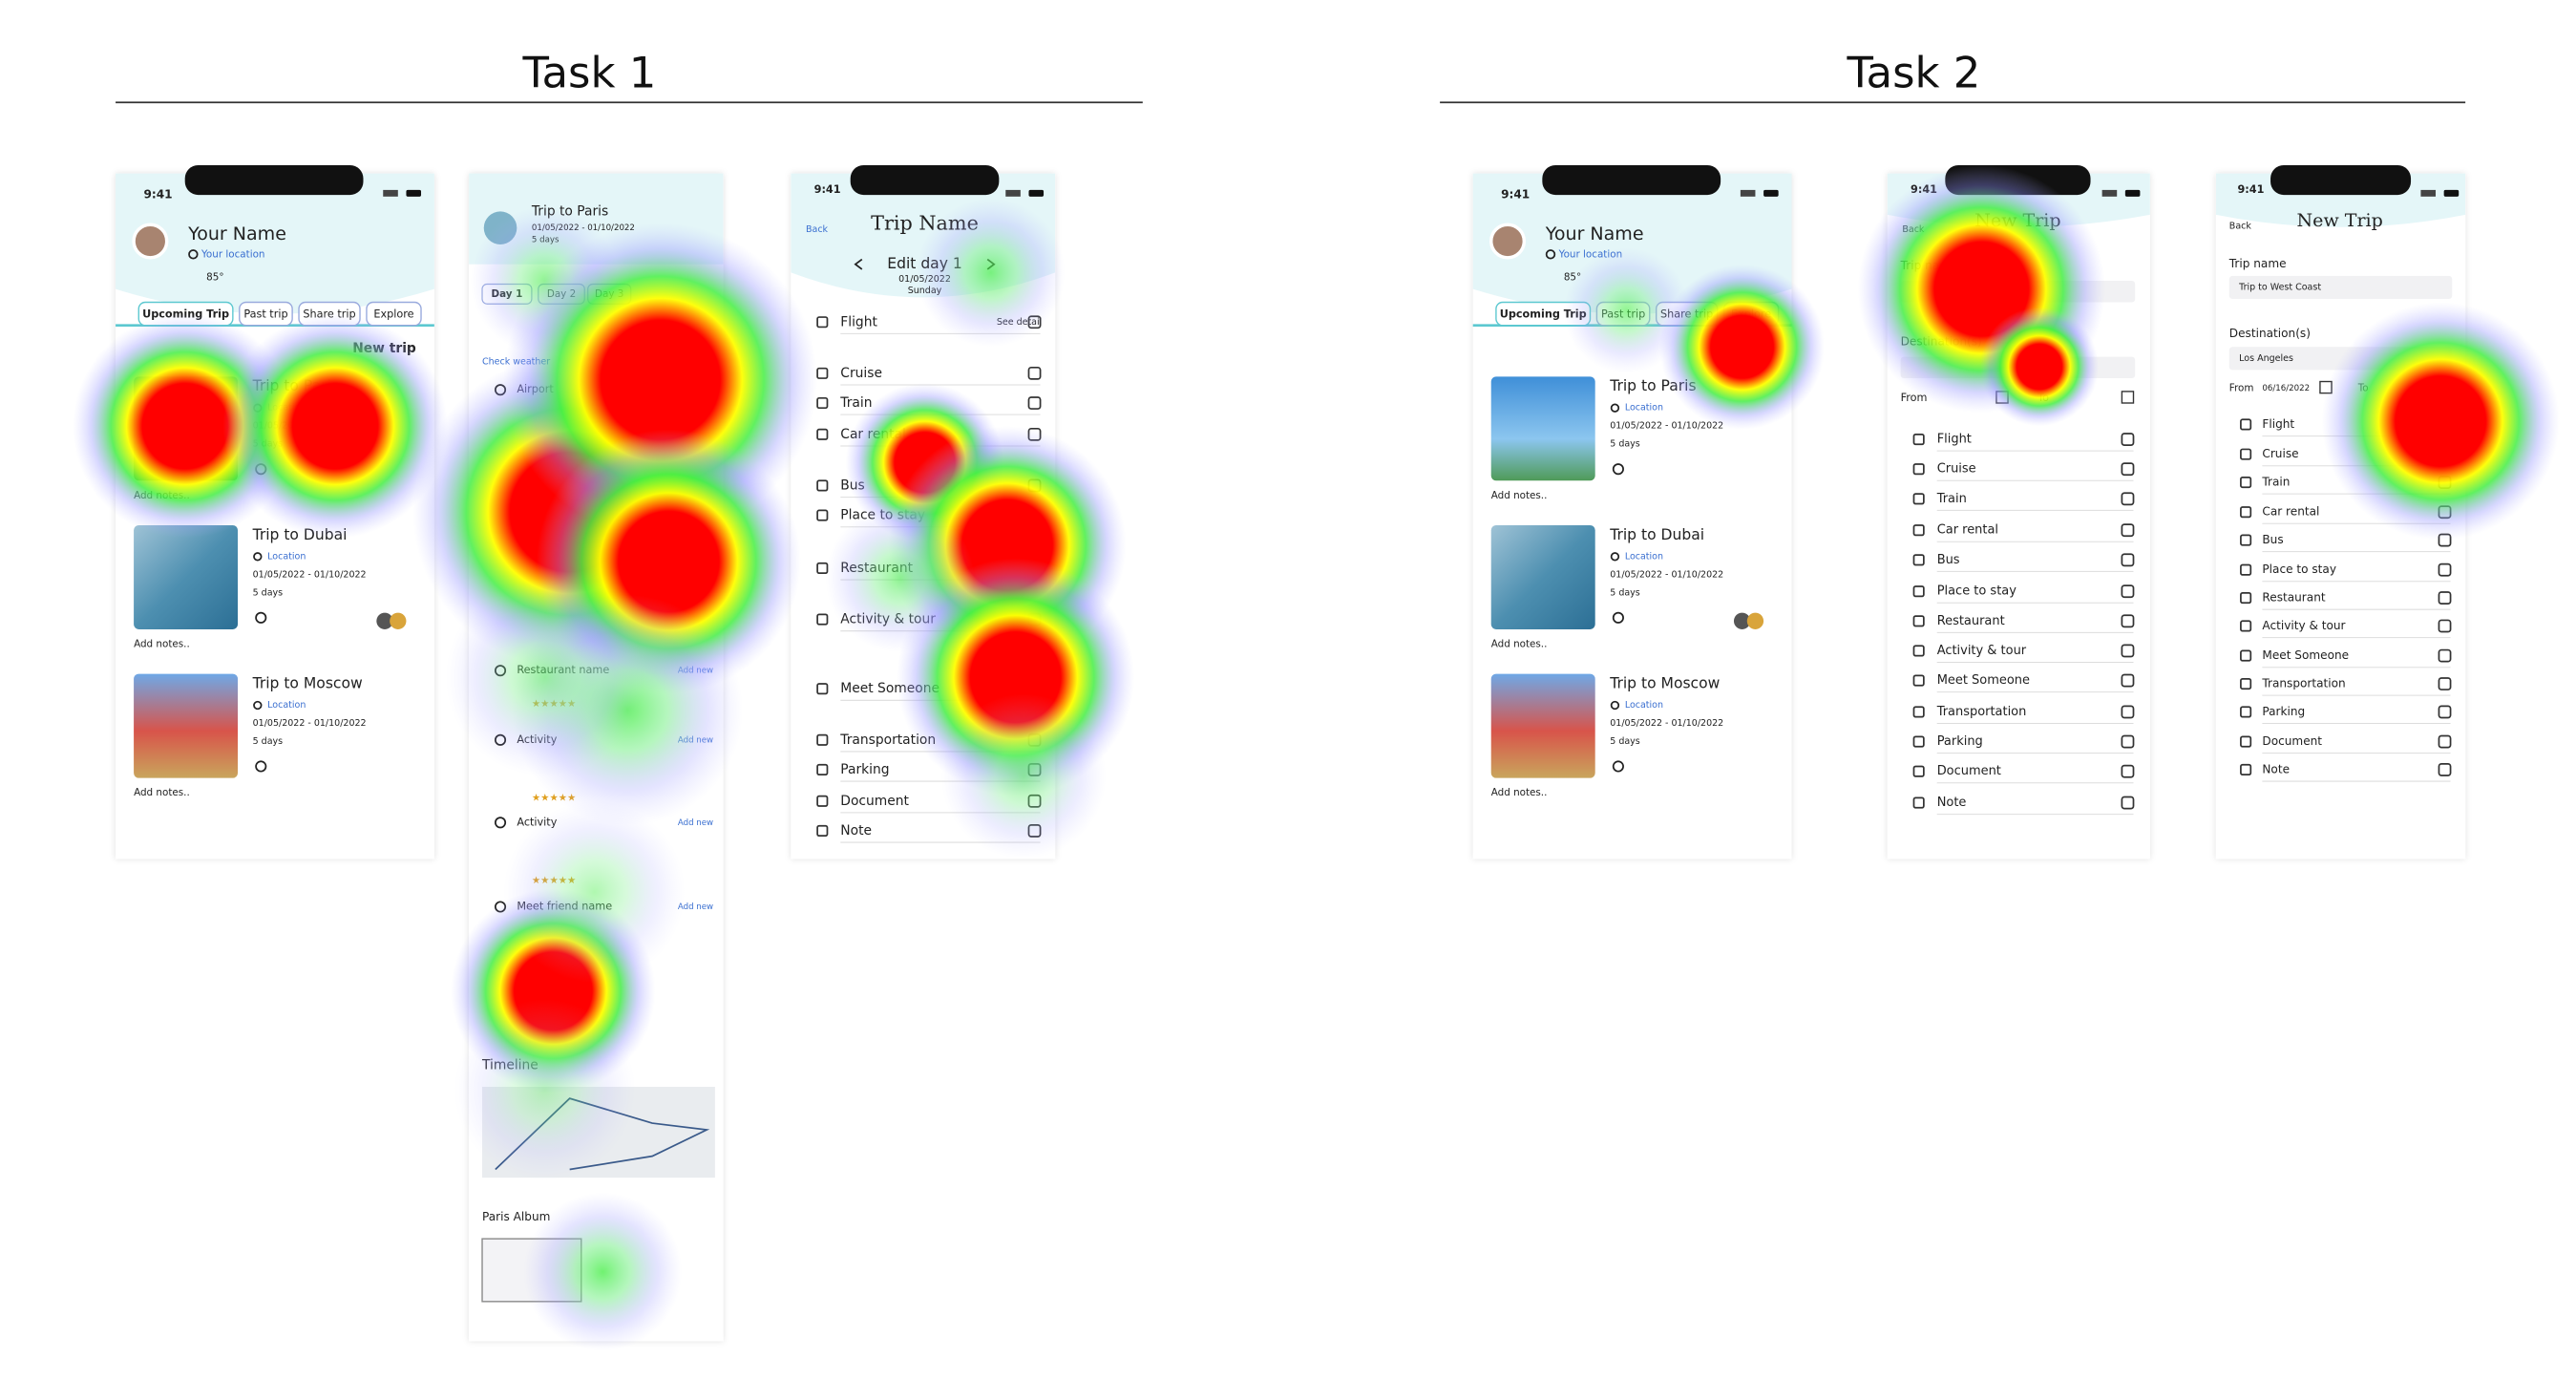  What do you see at coordinates (1977, 591) in the screenshot?
I see `item-label: Place to stay` at bounding box center [1977, 591].